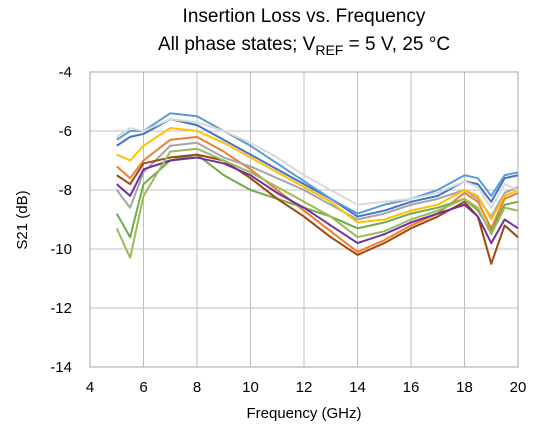  I want to click on y-tick-label: -8, so click(65, 190).